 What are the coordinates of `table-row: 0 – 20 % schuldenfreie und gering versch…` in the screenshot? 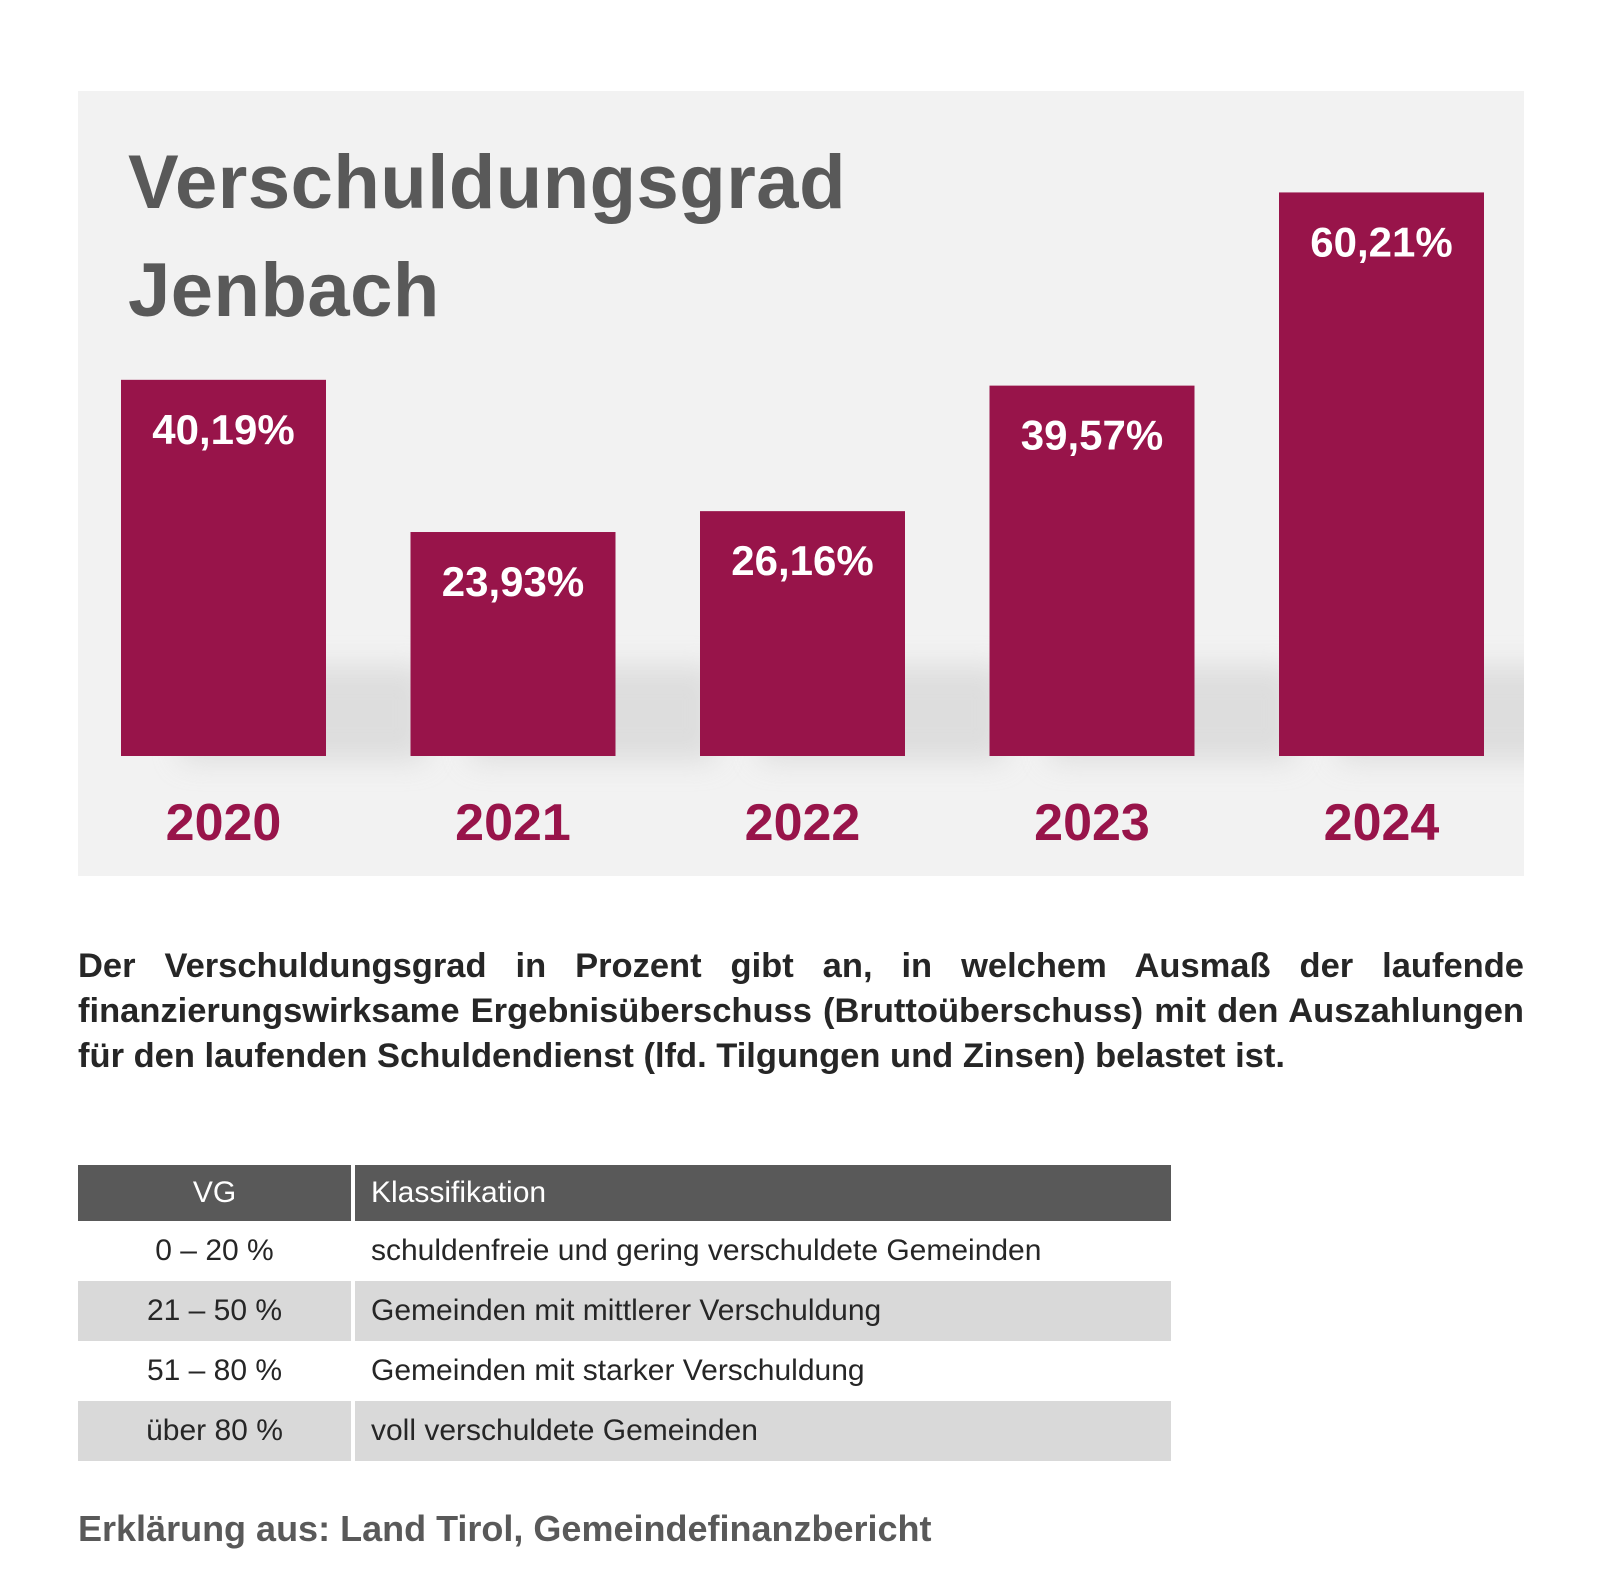 It's located at (624, 1251).